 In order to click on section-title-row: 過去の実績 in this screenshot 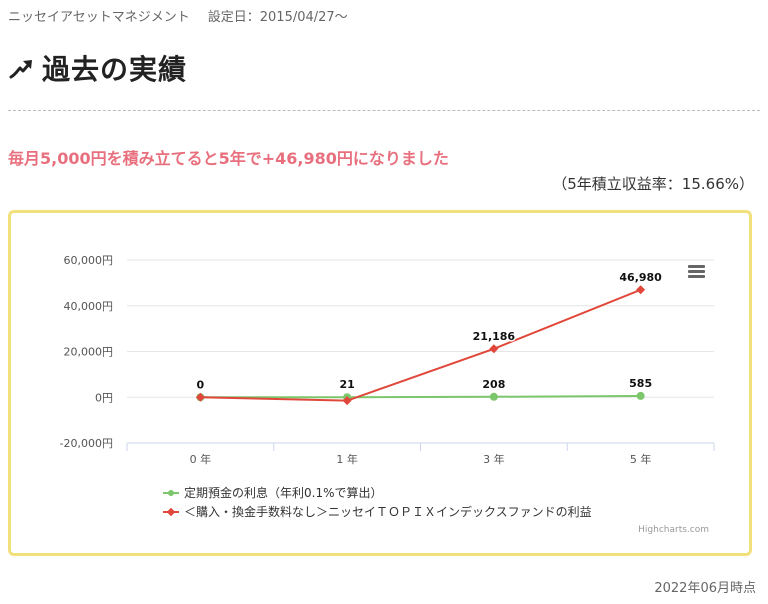, I will do `click(97, 68)`.